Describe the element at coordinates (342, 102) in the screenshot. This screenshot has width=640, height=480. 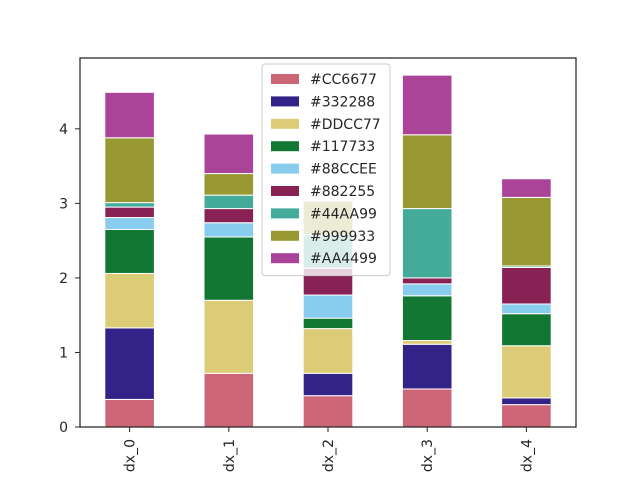
I see `legend-label: #332288` at that location.